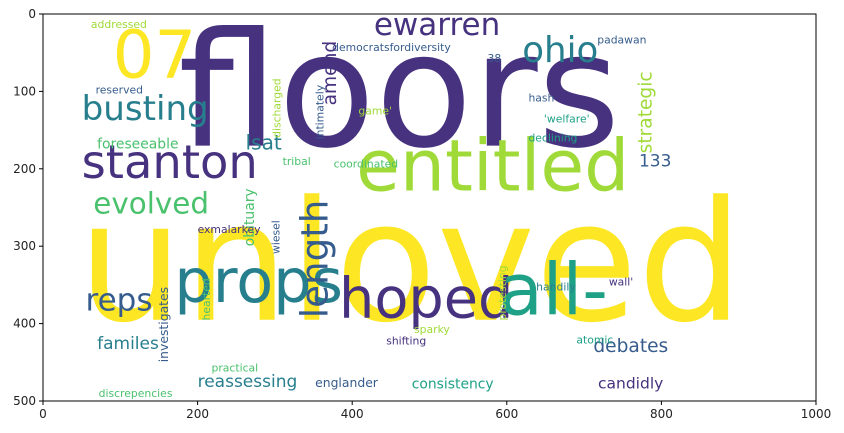 This screenshot has width=844, height=433. I want to click on word-12: reps, so click(119, 300).